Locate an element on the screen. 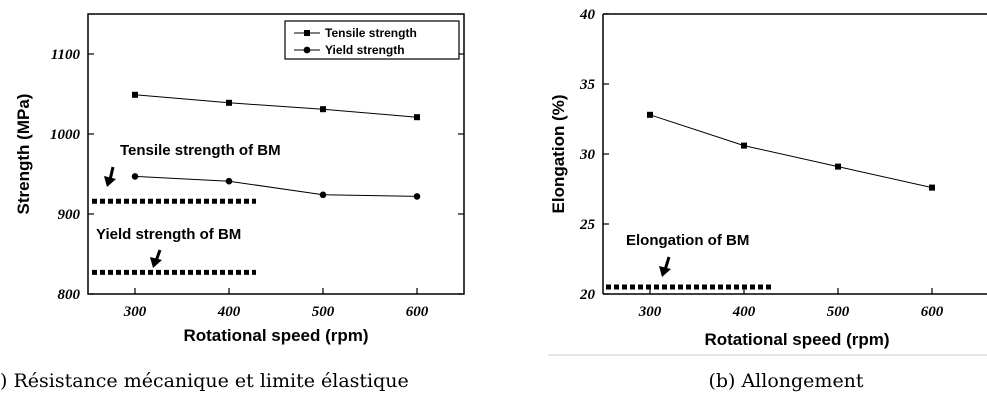  y-tick-label: 40 is located at coordinates (587, 15).